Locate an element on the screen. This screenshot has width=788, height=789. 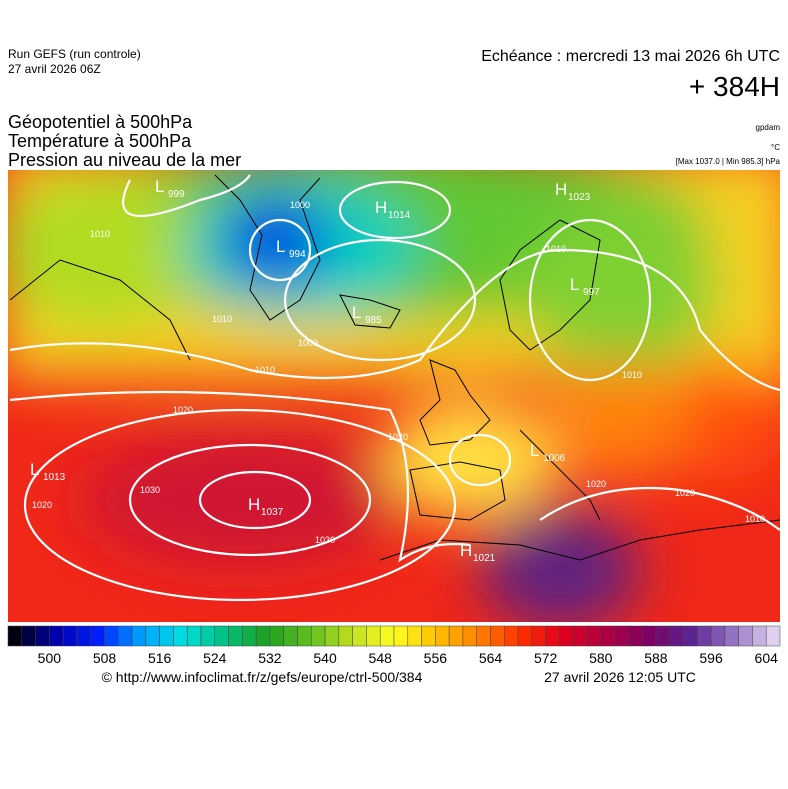
colorbar-tick-label: 588 is located at coordinates (656, 658).